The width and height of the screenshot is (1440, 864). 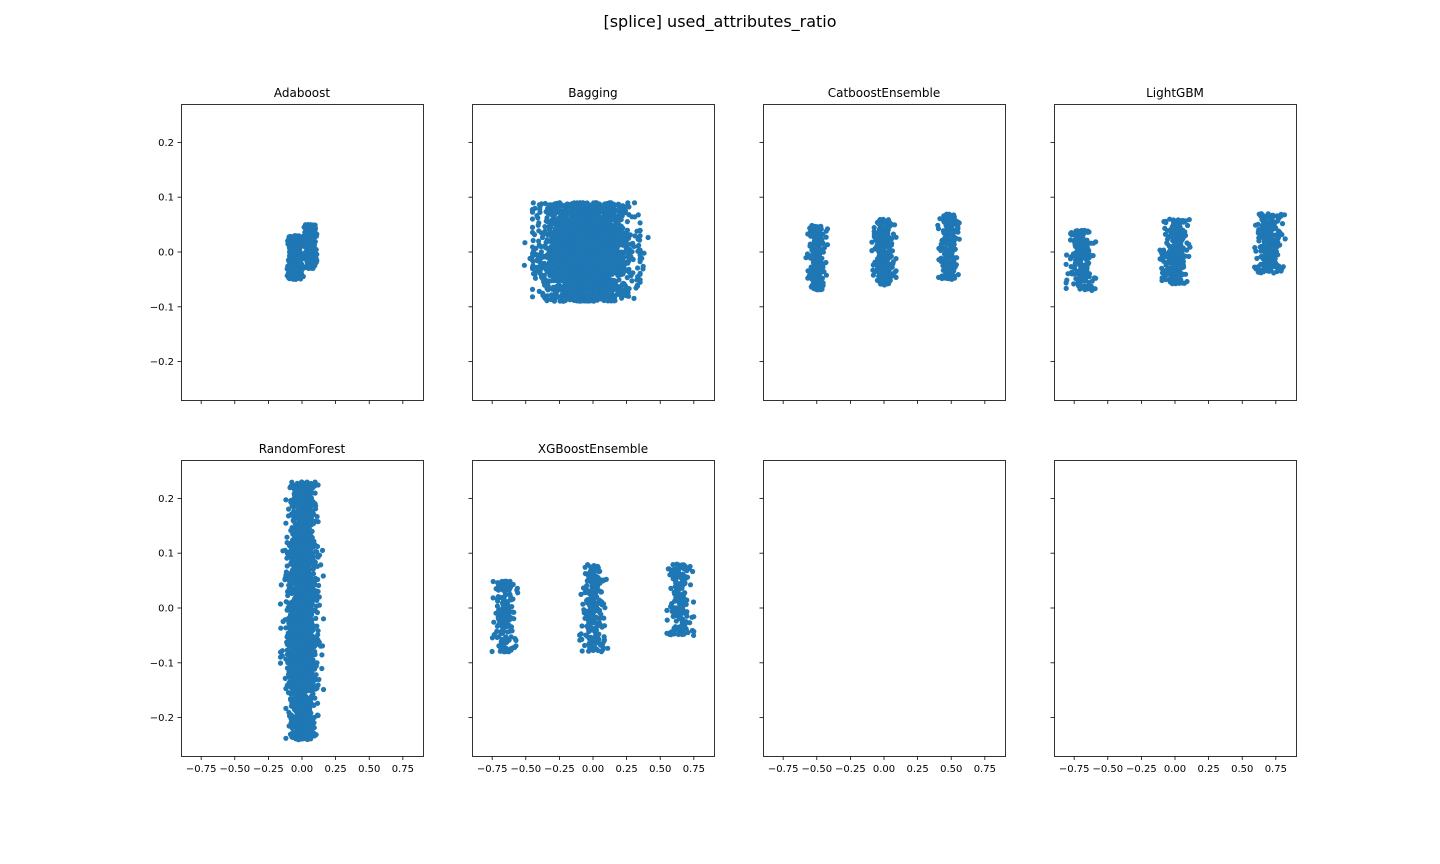 I want to click on axes-frame, so click(x=302, y=252).